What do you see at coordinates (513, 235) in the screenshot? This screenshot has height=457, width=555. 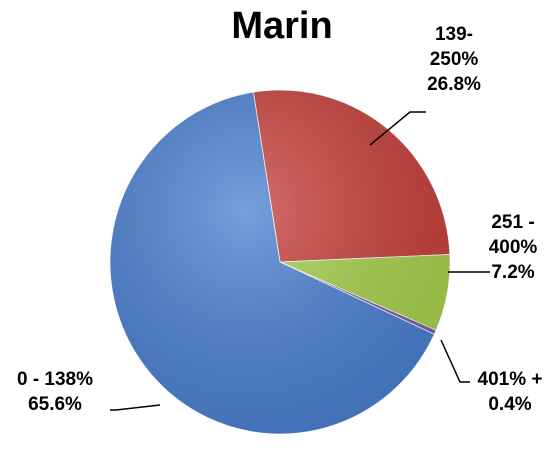 I see `category-label: 251 - 400%` at bounding box center [513, 235].